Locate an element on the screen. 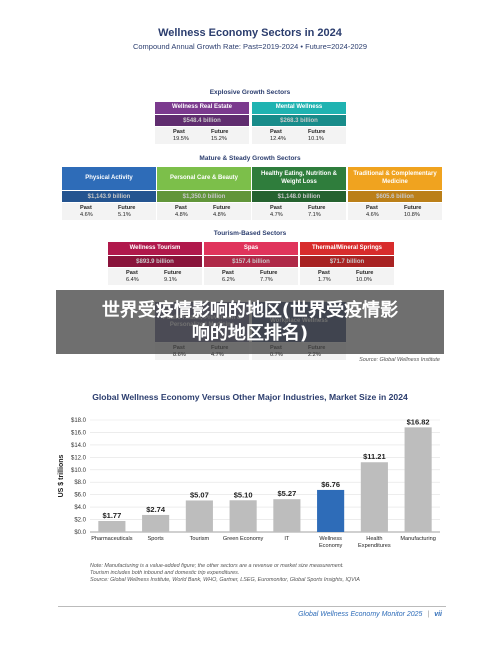  sector-size: $605.6 billion is located at coordinates (395, 196).